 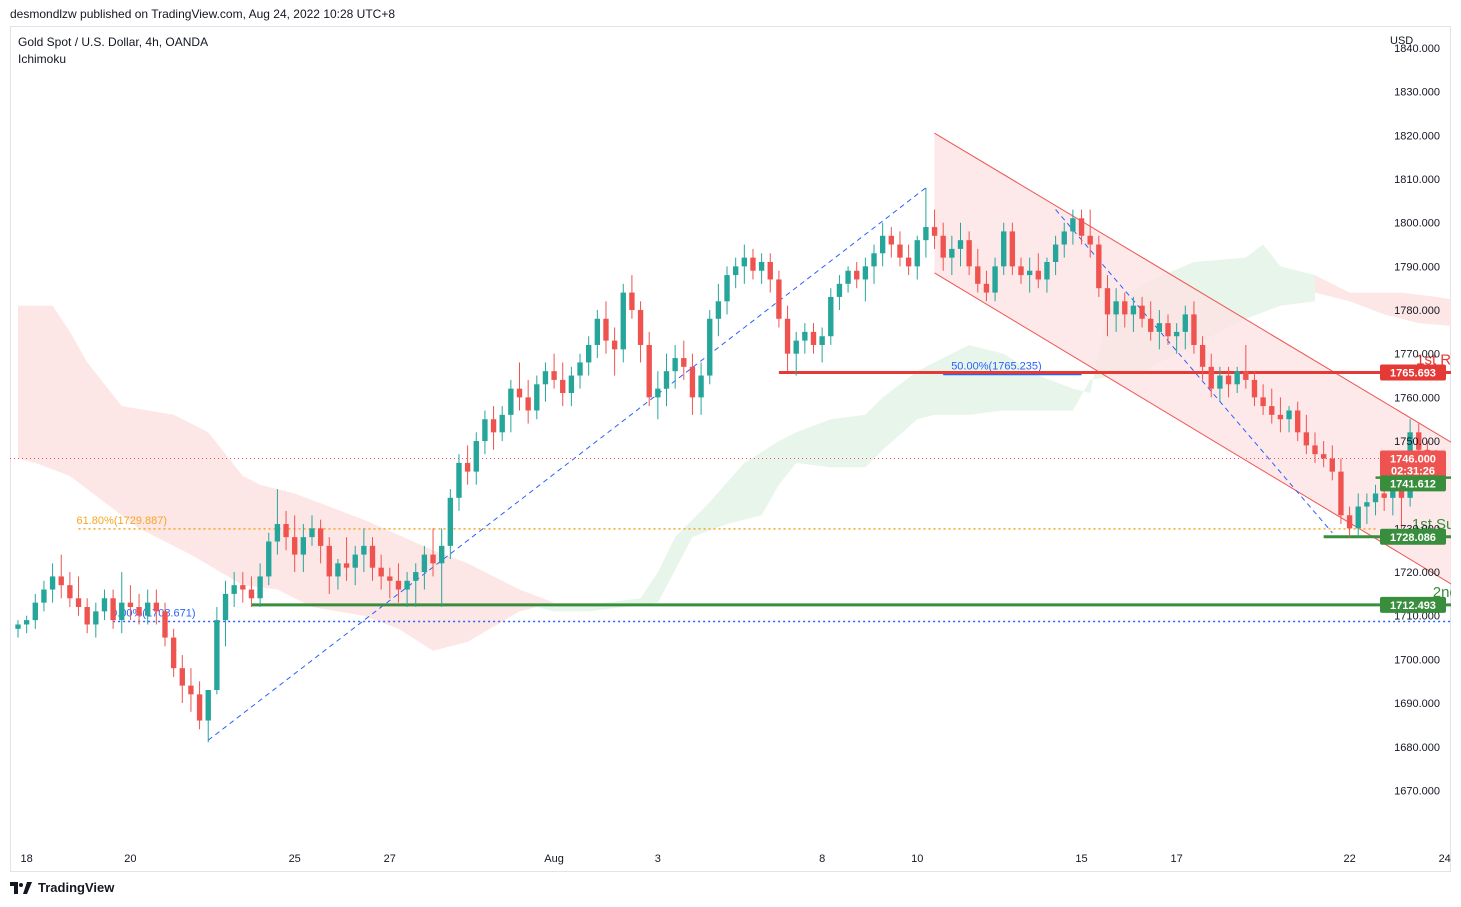 What do you see at coordinates (21, 887) in the screenshot?
I see `tradingview-logo-icon` at bounding box center [21, 887].